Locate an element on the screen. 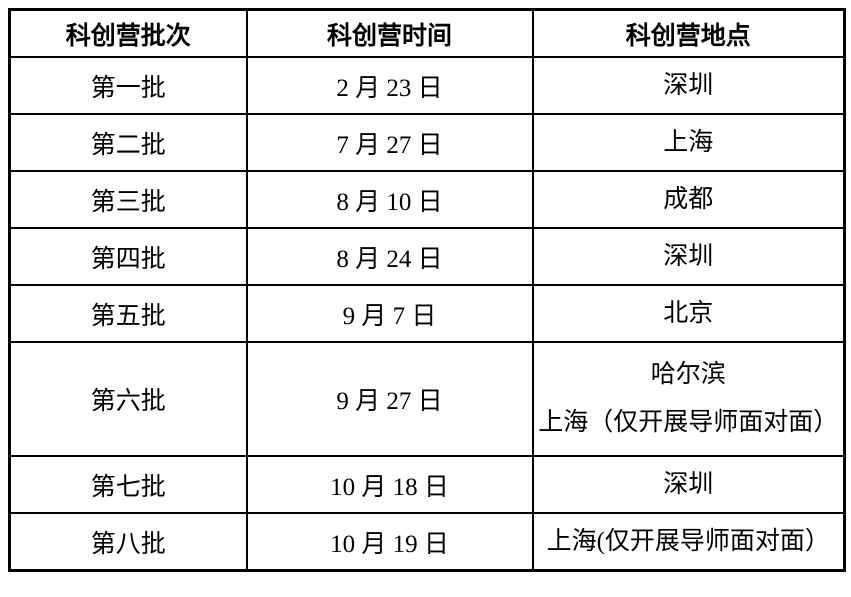 Image resolution: width=851 pixels, height=597 pixels. date-cell: 9 月 7 日 is located at coordinates (389, 313).